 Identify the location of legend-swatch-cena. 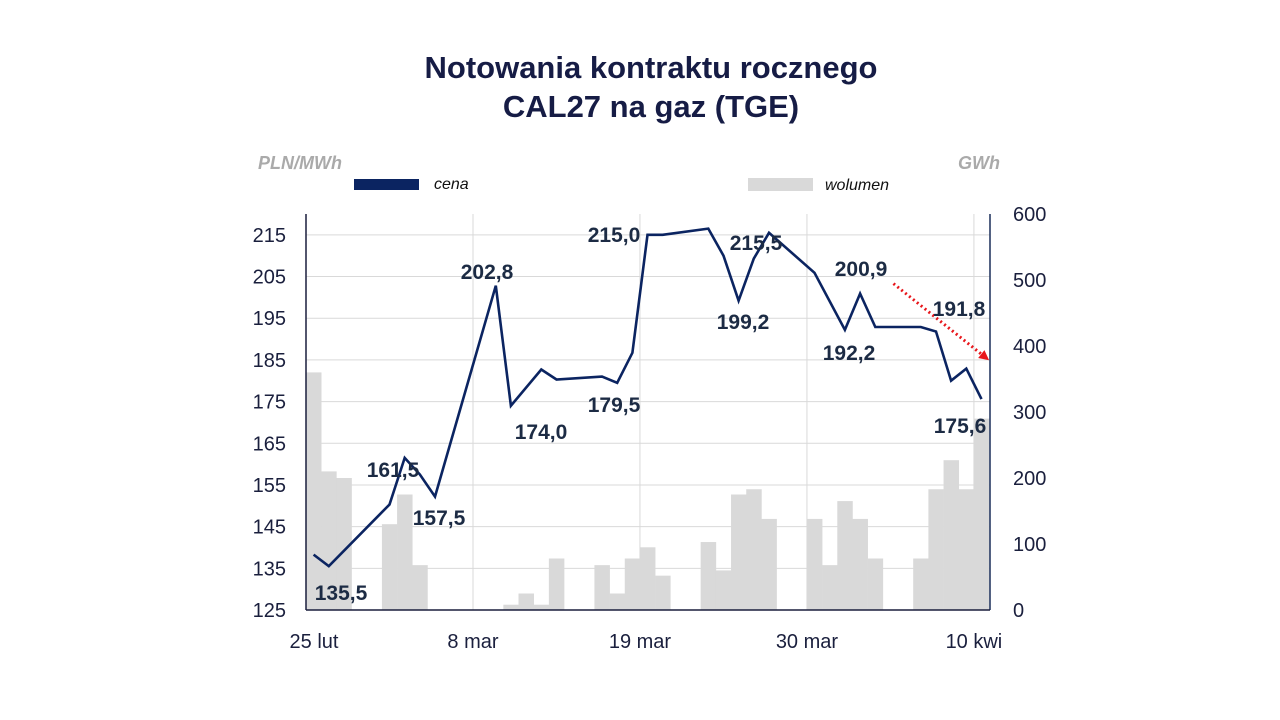
(386, 184).